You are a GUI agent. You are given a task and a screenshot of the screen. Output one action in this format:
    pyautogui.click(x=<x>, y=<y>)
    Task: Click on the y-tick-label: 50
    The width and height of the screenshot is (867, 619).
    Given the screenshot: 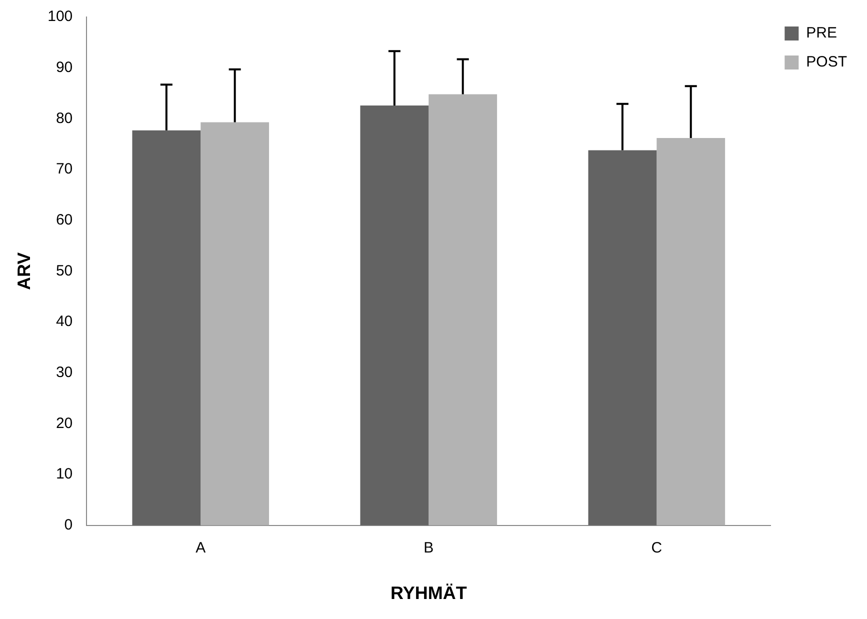 What is the action you would take?
    pyautogui.click(x=64, y=271)
    